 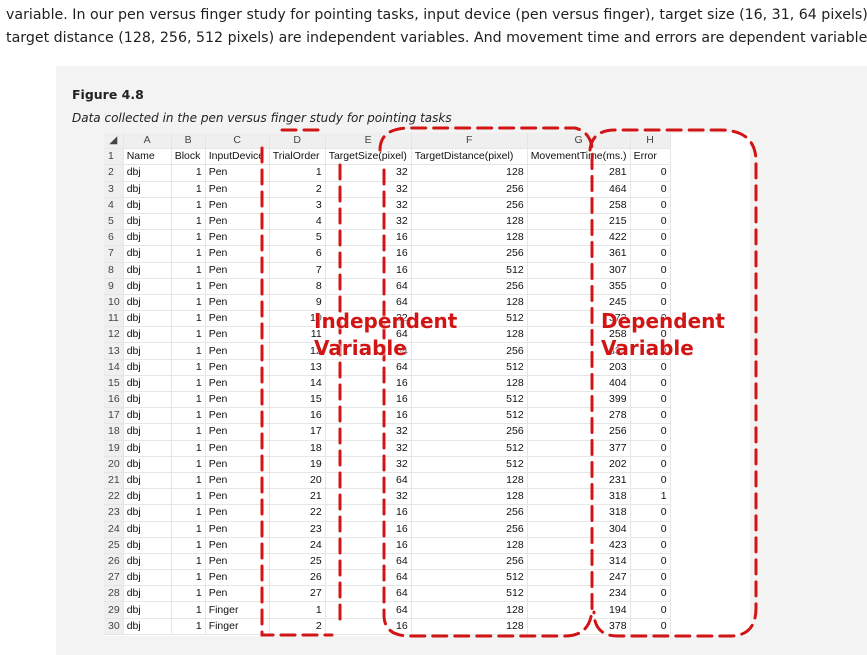 What do you see at coordinates (114, 173) in the screenshot?
I see `row-number: 2` at bounding box center [114, 173].